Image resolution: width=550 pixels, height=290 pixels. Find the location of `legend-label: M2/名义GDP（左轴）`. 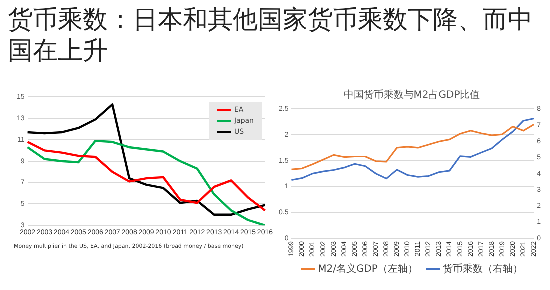

legend-label: M2/名义GDP（左轴） is located at coordinates (368, 269).